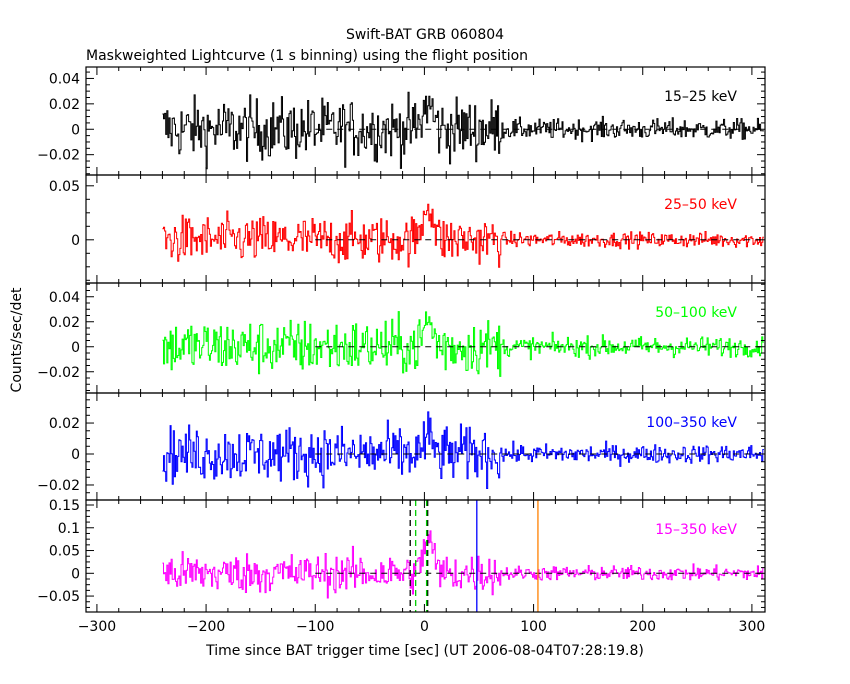 The height and width of the screenshot is (684, 850). Describe the element at coordinates (533, 627) in the screenshot. I see `x-tick-label: 100` at that location.